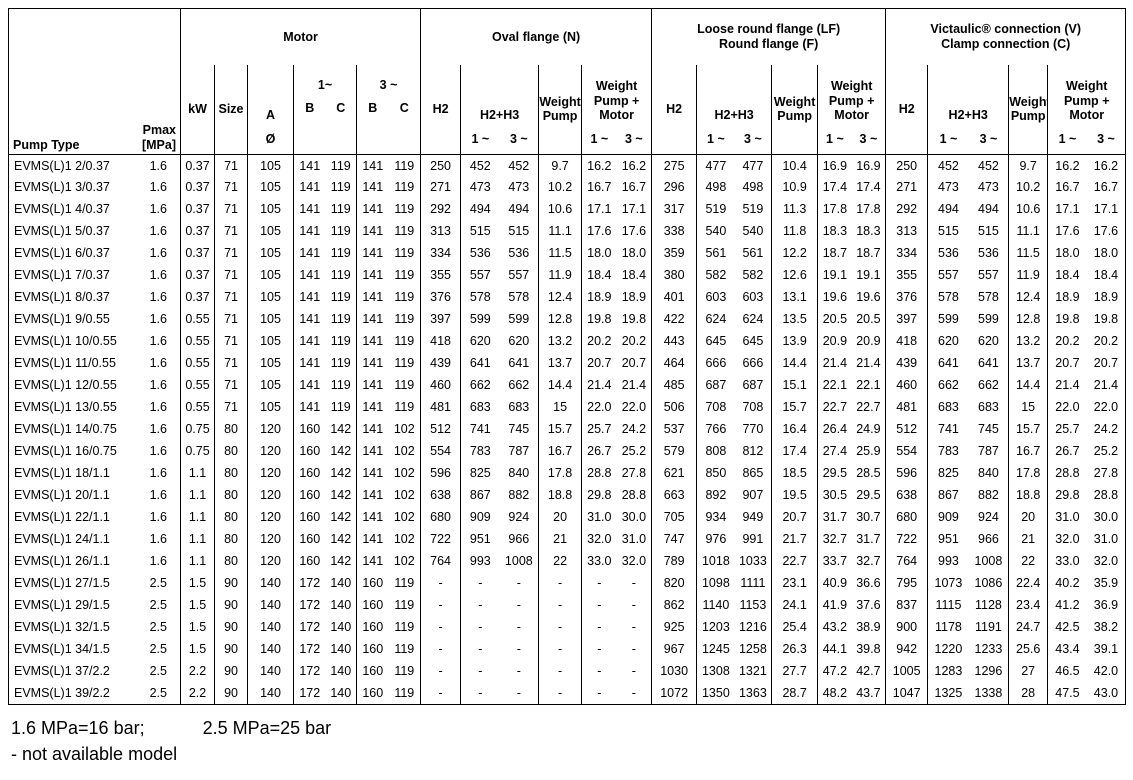 This screenshot has width=1133, height=780. What do you see at coordinates (372, 649) in the screenshot?
I see `value-cell: 160` at bounding box center [372, 649].